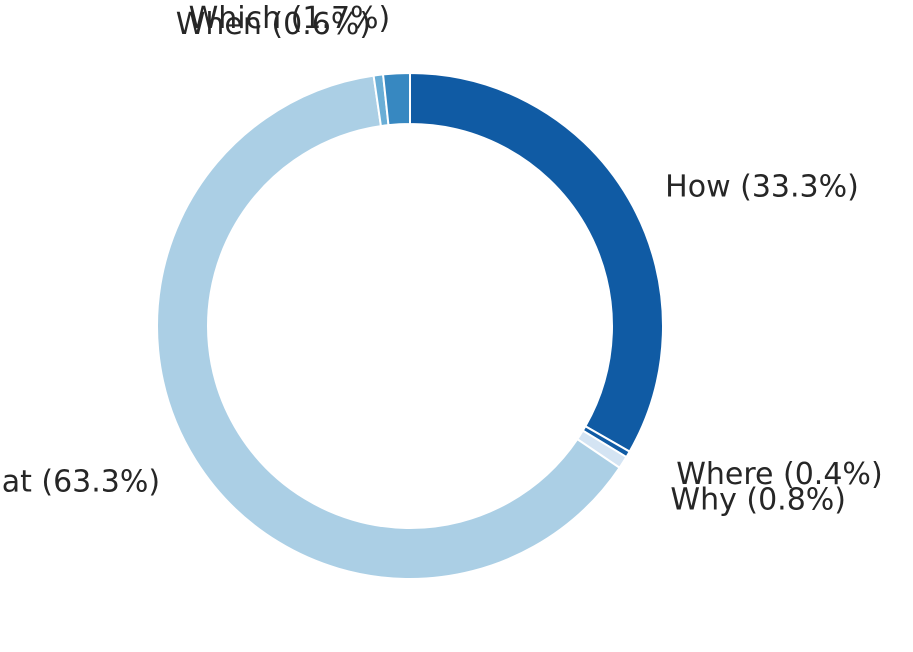 The width and height of the screenshot is (913, 652). Describe the element at coordinates (779, 474) in the screenshot. I see `slice-label-where: Where (0.4%)` at that location.